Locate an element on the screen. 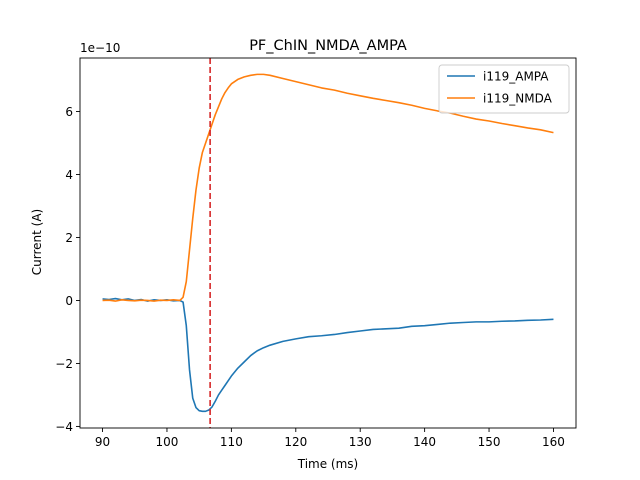  y-tick-label: −4 is located at coordinates (64, 427).